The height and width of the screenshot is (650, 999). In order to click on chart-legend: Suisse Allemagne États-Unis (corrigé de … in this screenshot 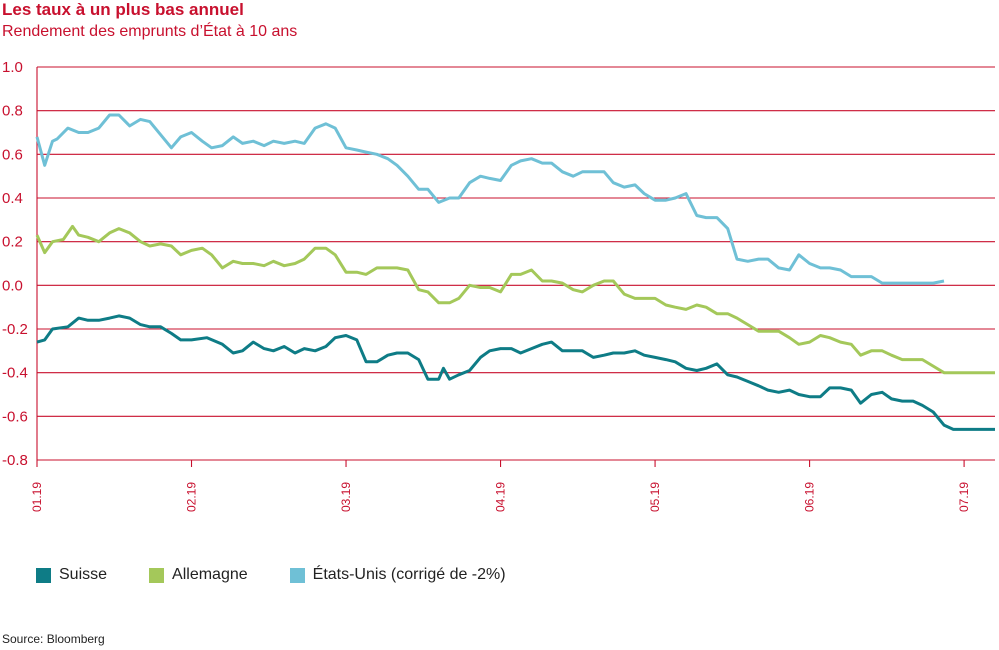, I will do `click(292, 575)`.